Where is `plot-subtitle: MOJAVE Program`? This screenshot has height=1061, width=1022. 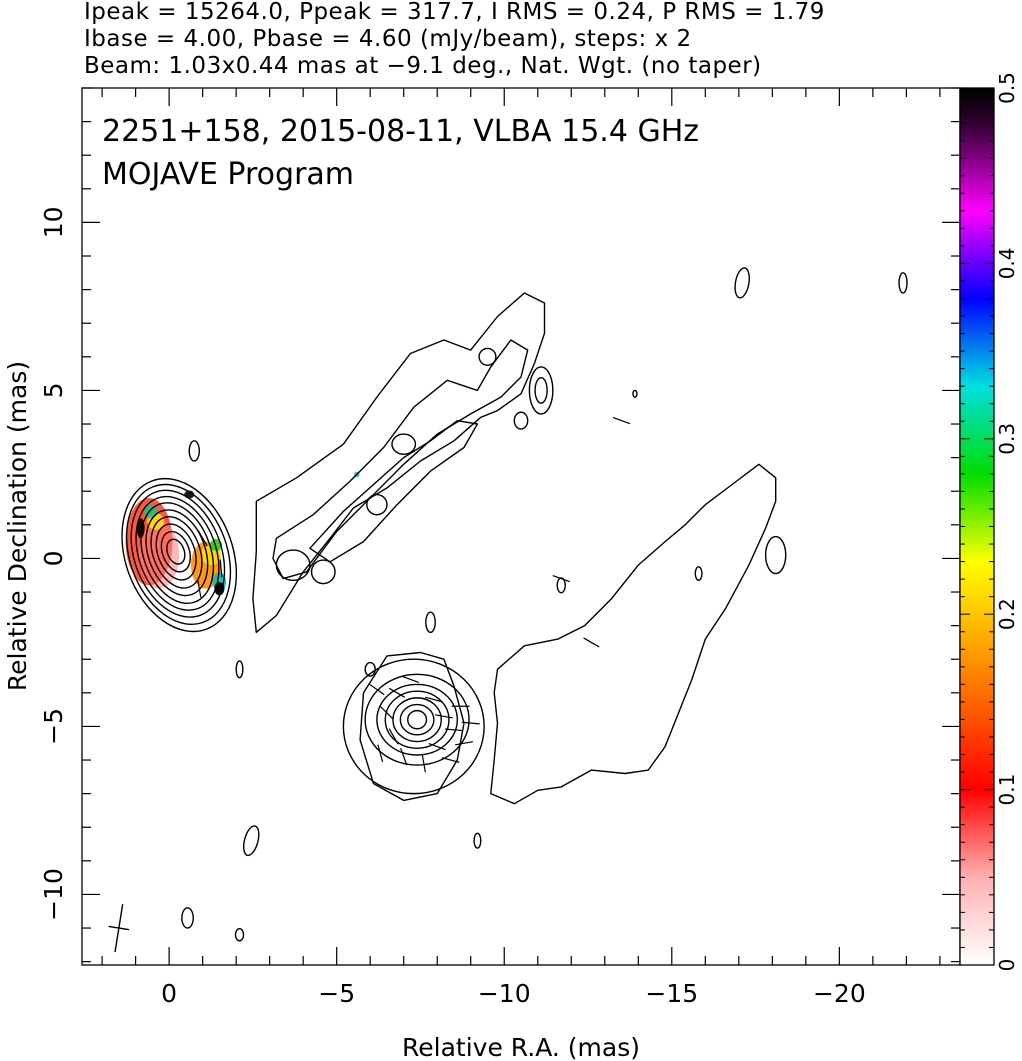 plot-subtitle: MOJAVE Program is located at coordinates (228, 174).